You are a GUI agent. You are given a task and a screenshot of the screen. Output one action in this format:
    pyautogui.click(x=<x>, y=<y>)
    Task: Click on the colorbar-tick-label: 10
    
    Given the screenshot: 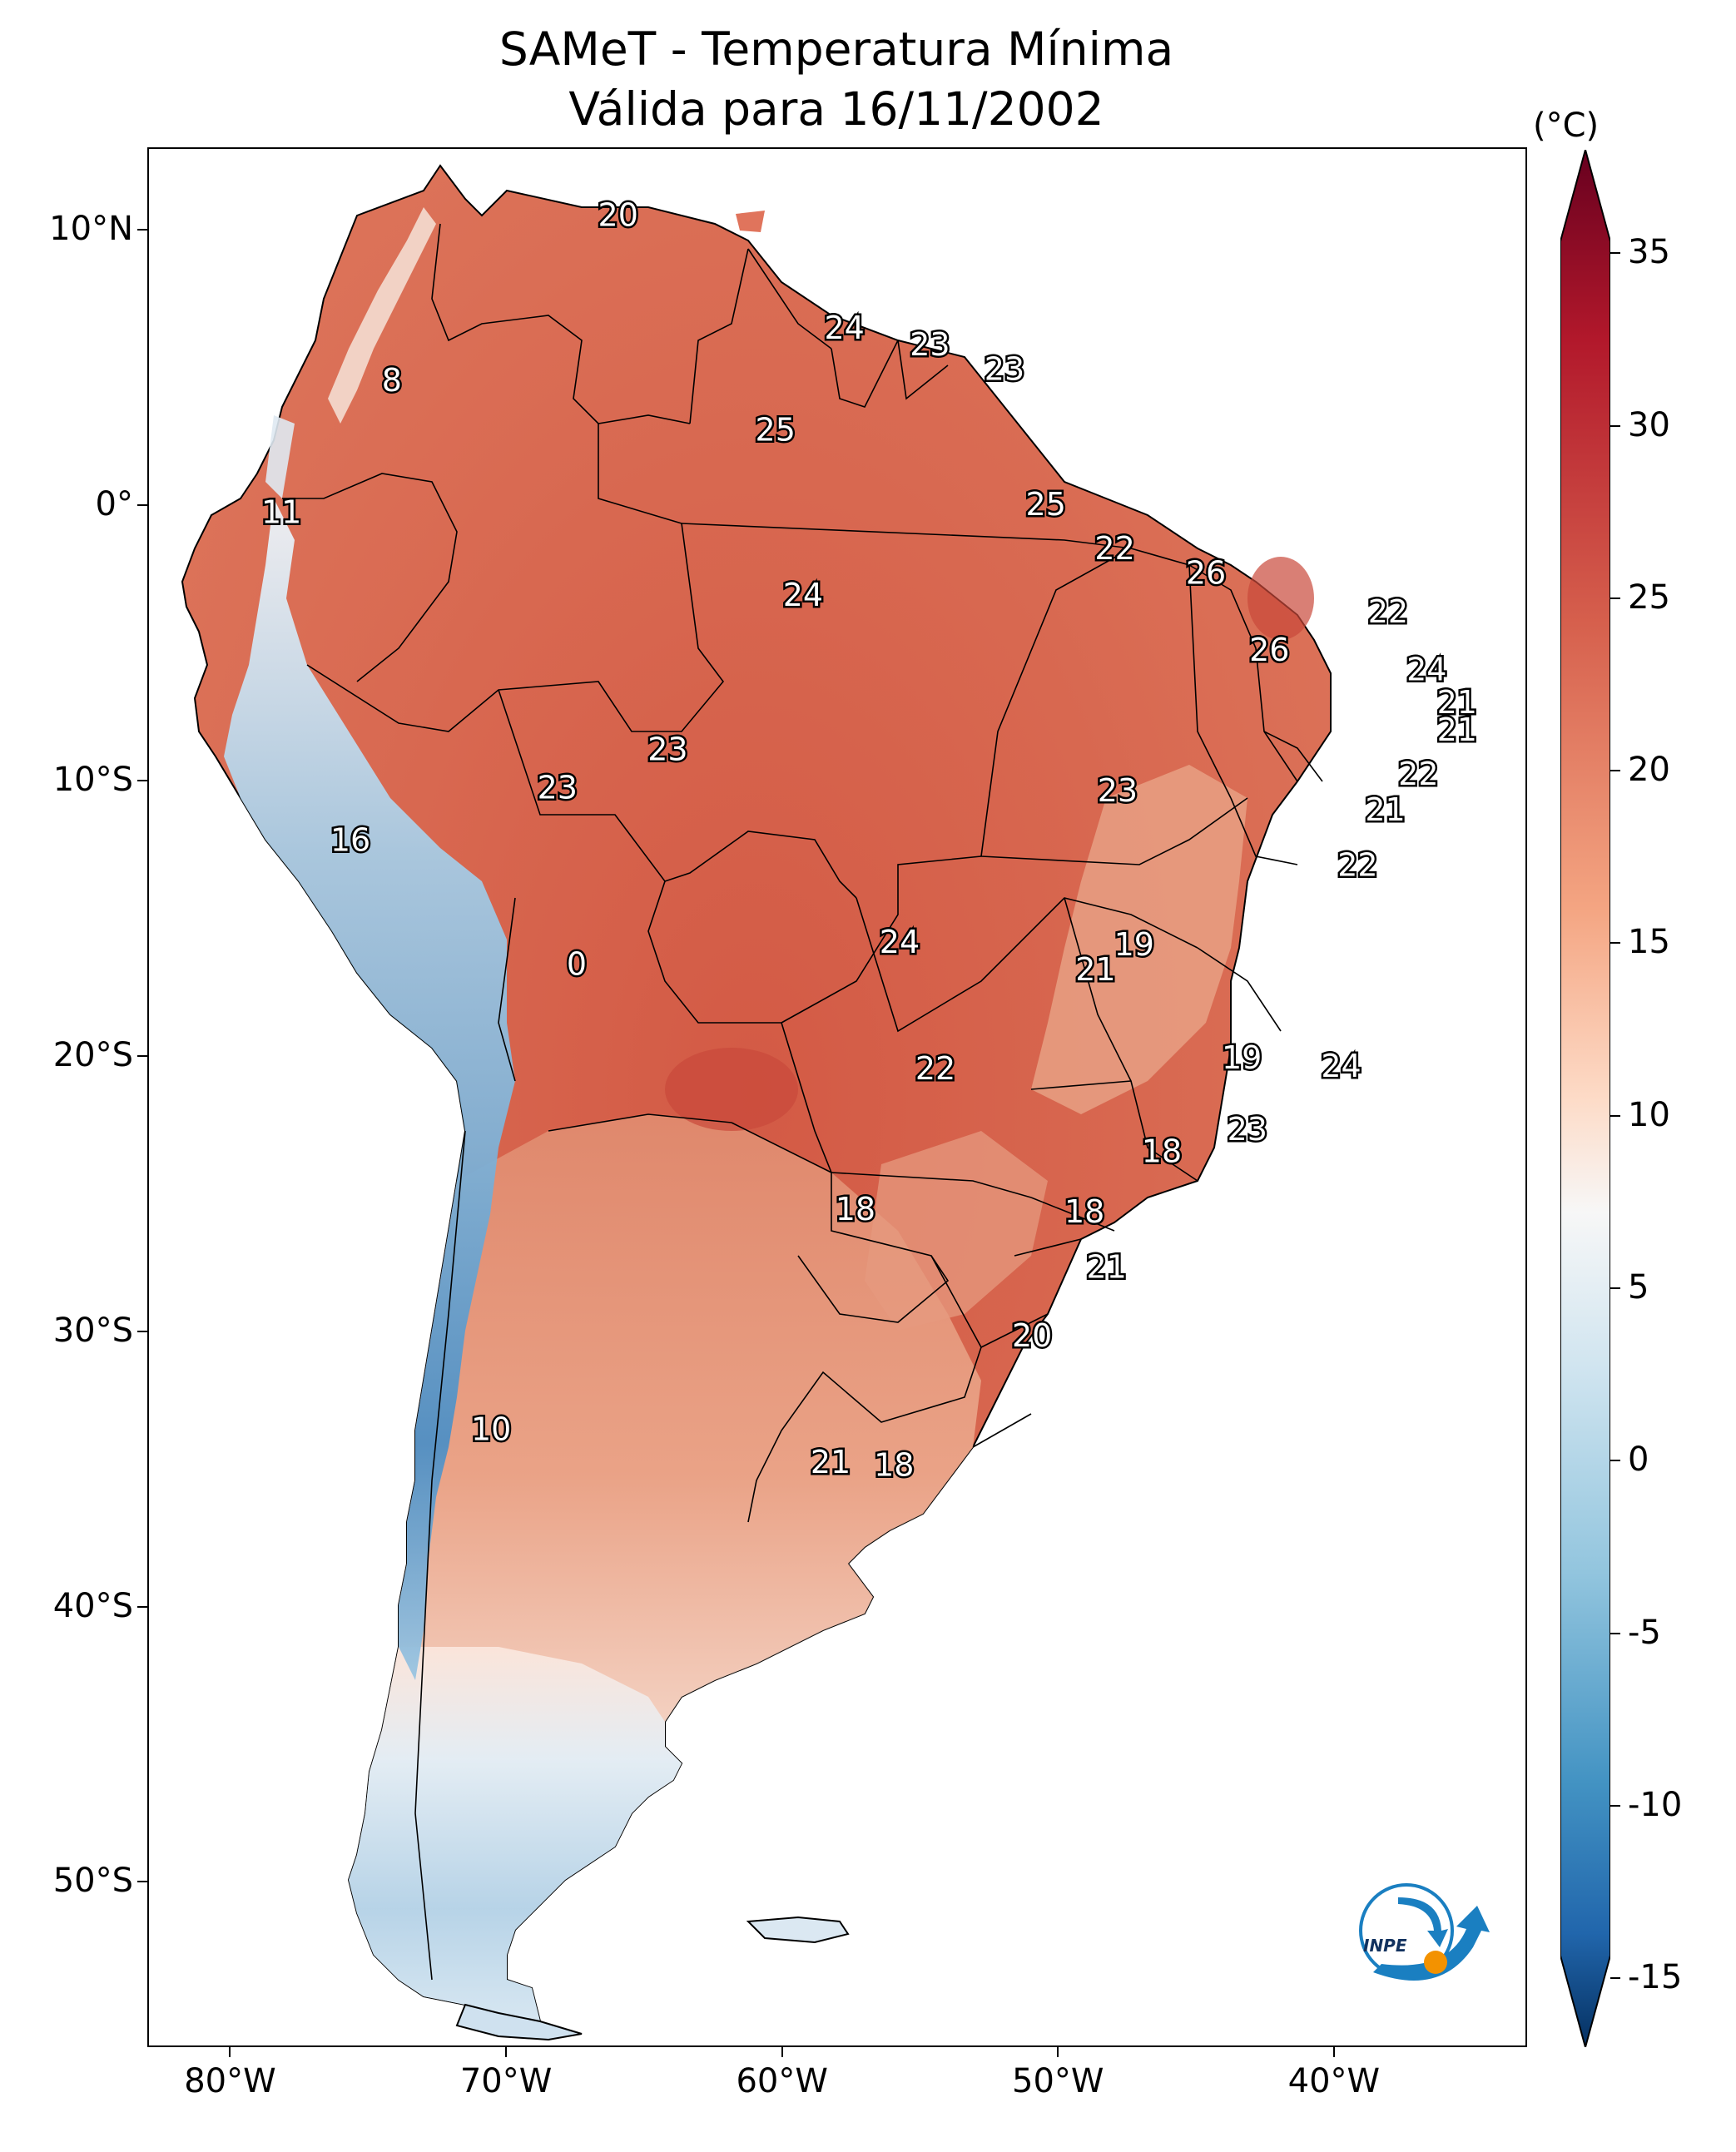 What is the action you would take?
    pyautogui.click(x=1649, y=1114)
    